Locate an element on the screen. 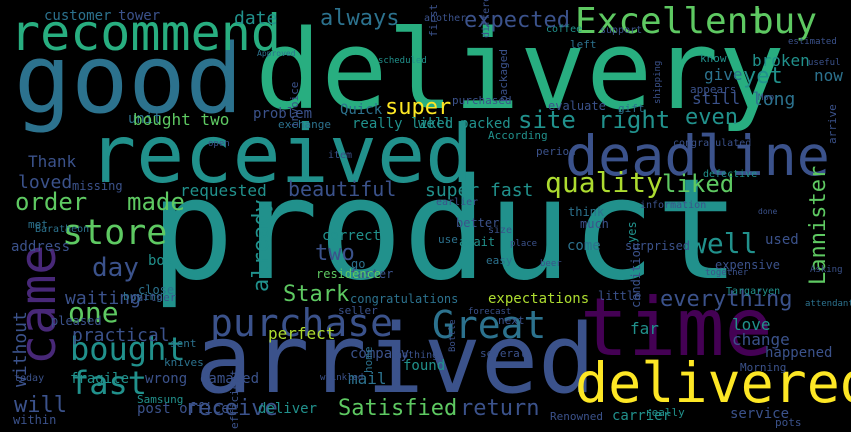 Image resolution: width=851 pixels, height=432 pixels. word-already: already is located at coordinates (261, 245).